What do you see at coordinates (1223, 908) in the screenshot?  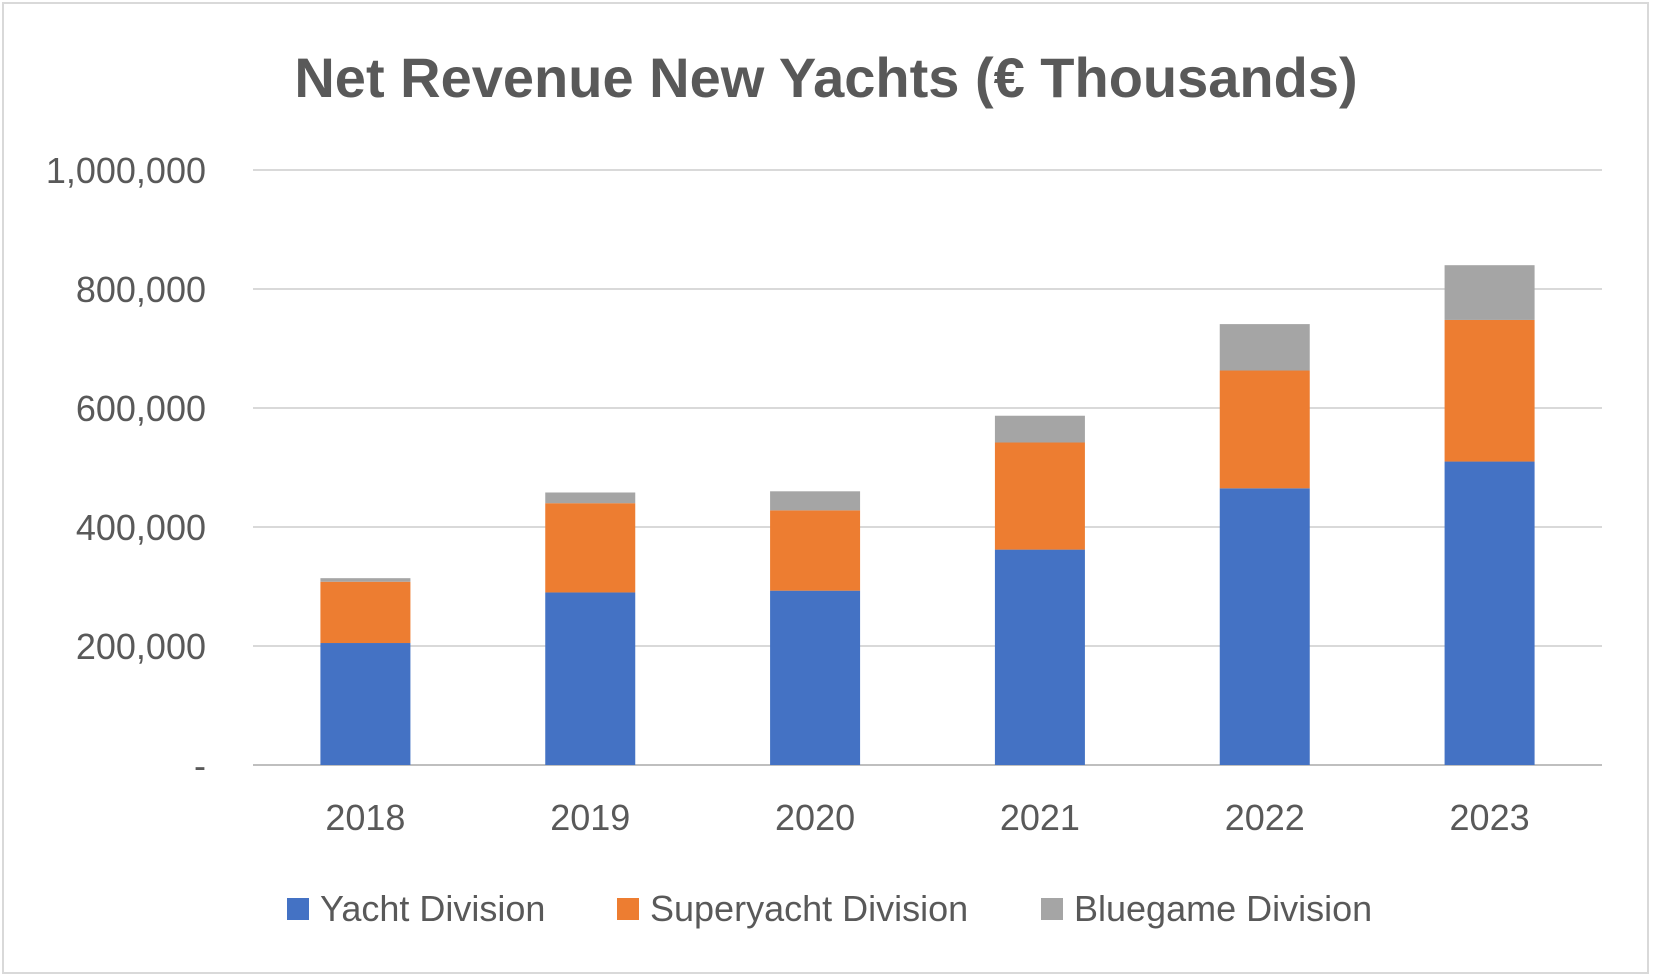 I see `legend-label: Bluegame Division` at bounding box center [1223, 908].